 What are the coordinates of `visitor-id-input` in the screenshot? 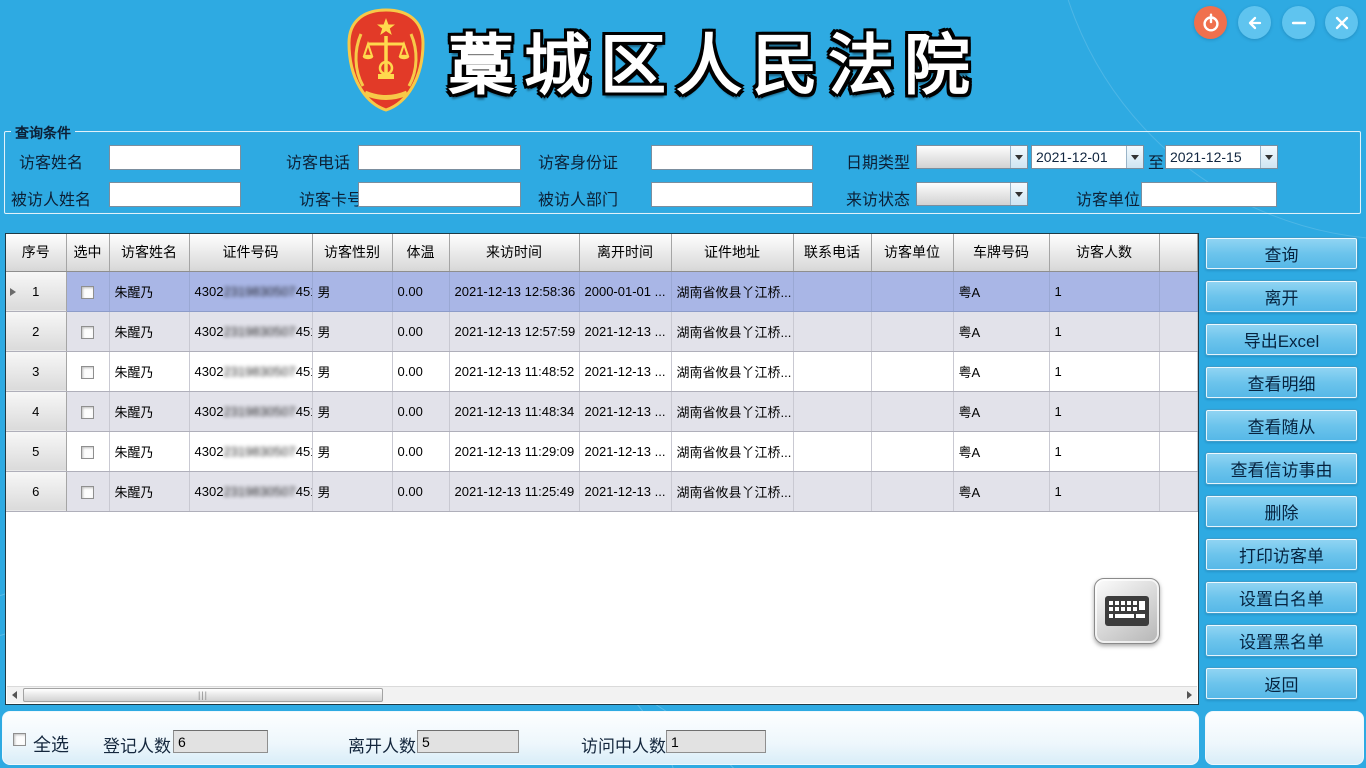 It's located at (732, 157).